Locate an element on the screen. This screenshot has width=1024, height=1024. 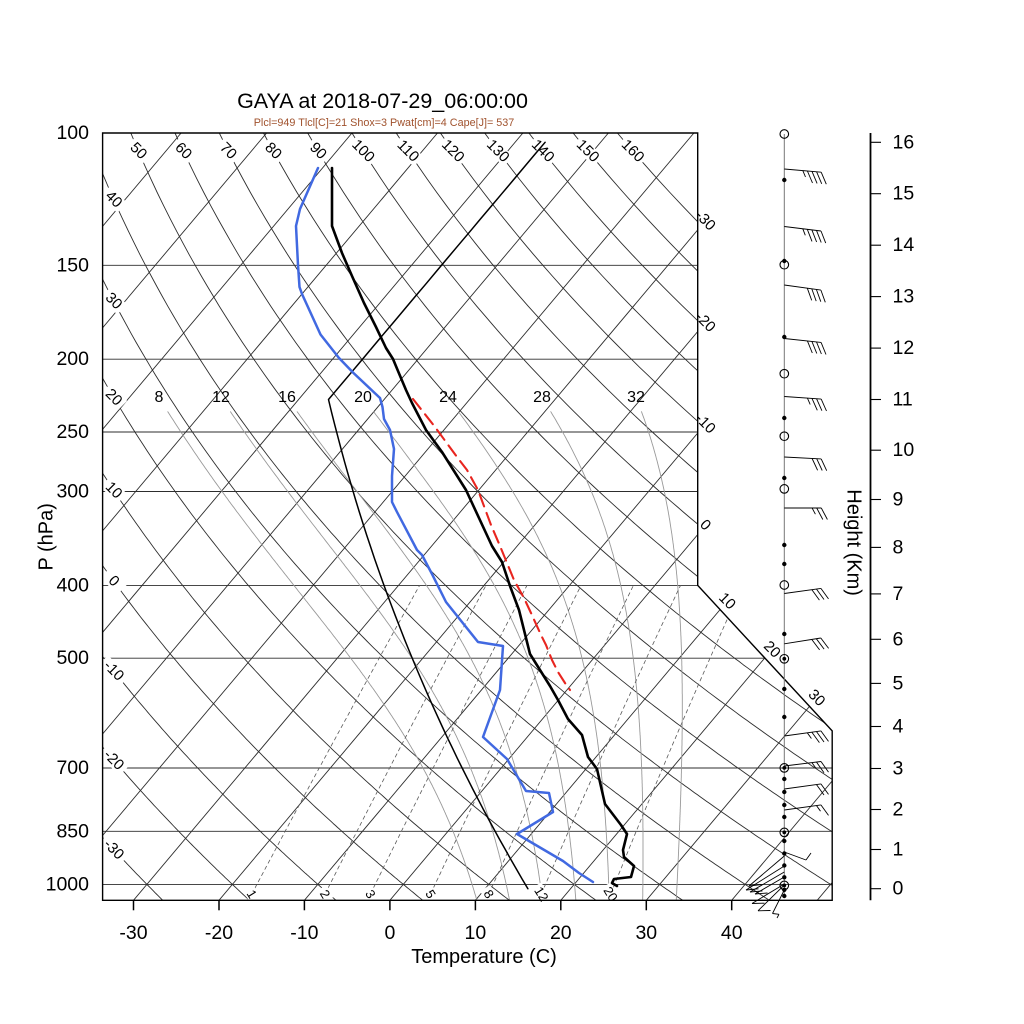
svg-text: 30 is located at coordinates (646, 933).